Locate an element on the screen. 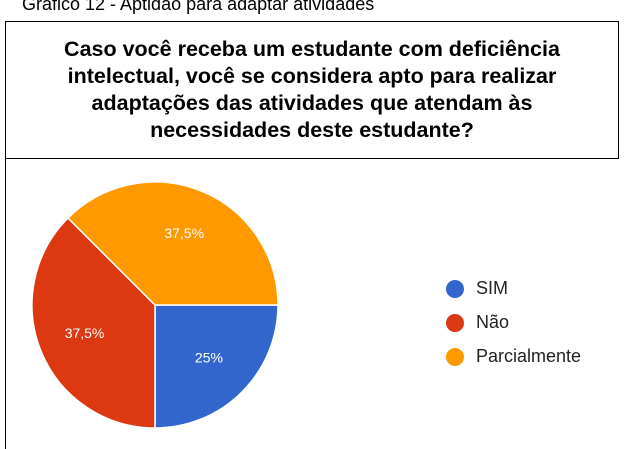  legend-label: Parcialmente is located at coordinates (528, 356).